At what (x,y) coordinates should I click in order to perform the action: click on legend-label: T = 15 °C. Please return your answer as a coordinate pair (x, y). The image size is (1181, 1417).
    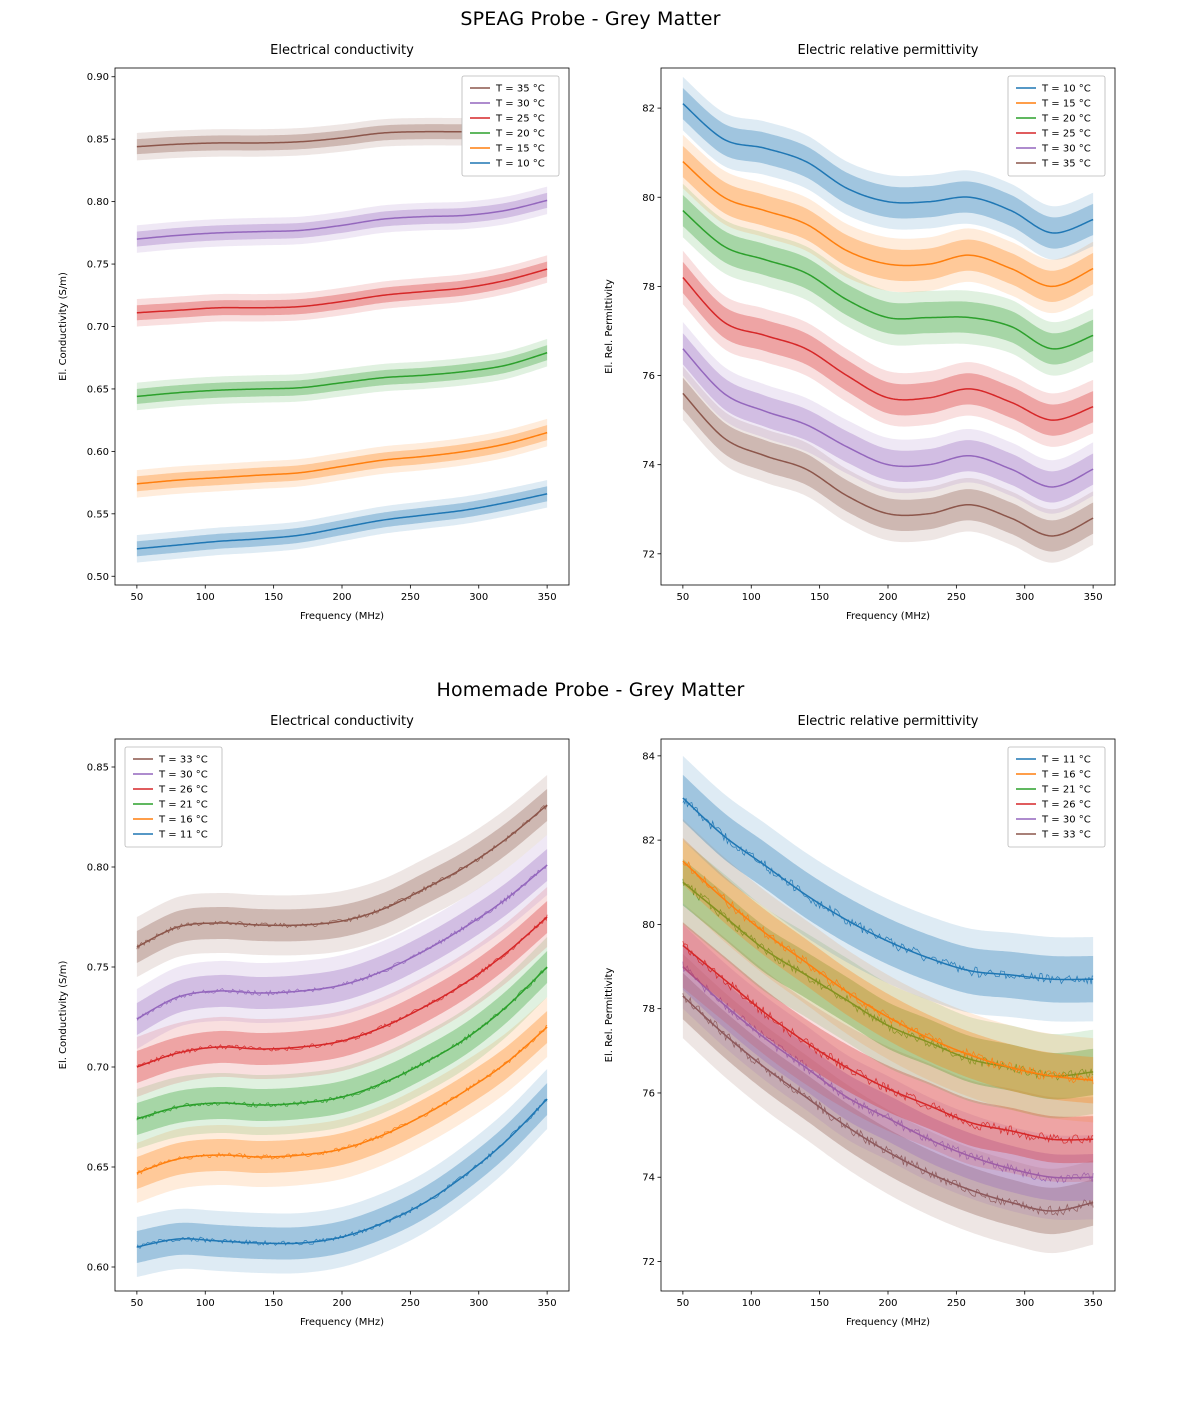
    Looking at the image, I should click on (520, 149).